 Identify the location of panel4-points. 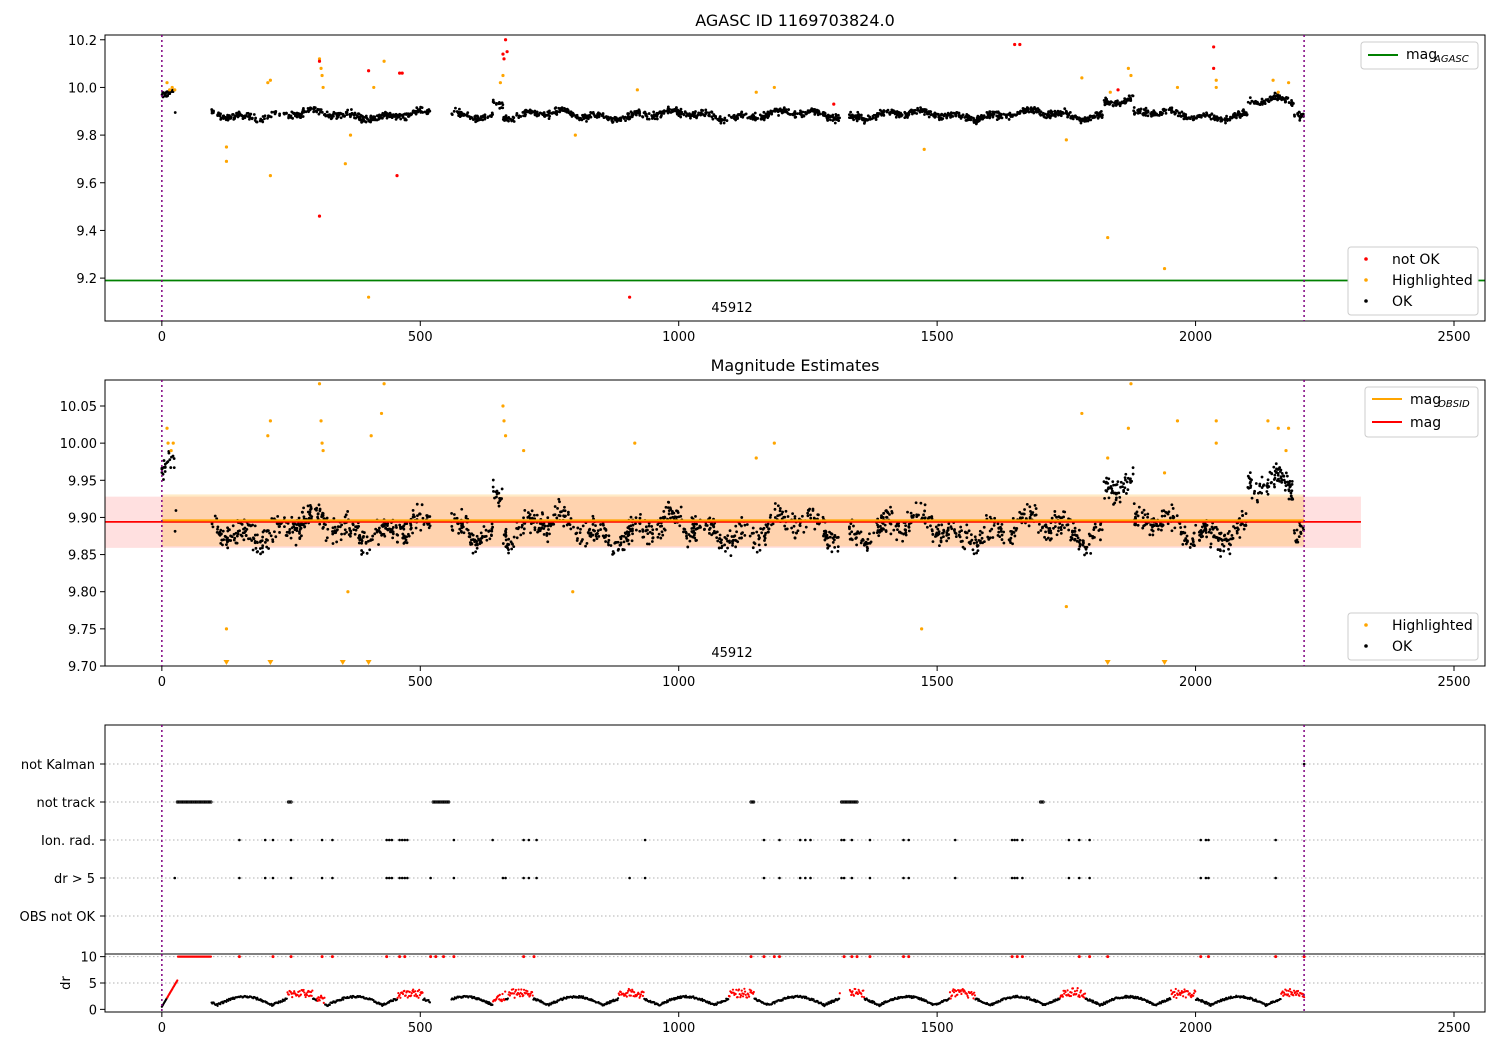
(795, 981).